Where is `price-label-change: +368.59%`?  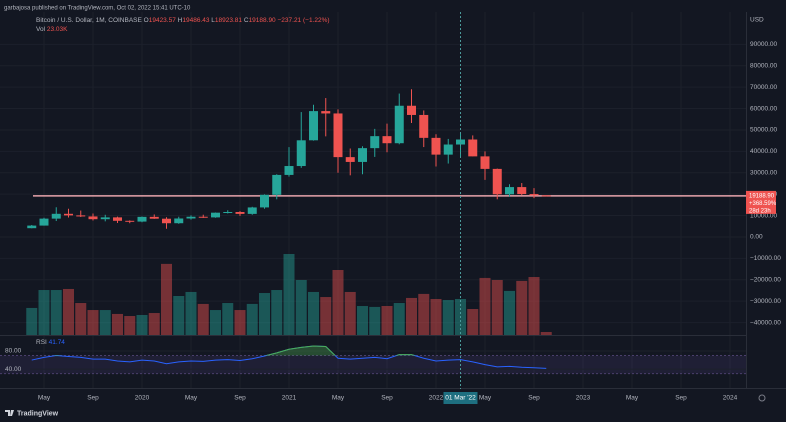 price-label-change: +368.59% is located at coordinates (763, 204).